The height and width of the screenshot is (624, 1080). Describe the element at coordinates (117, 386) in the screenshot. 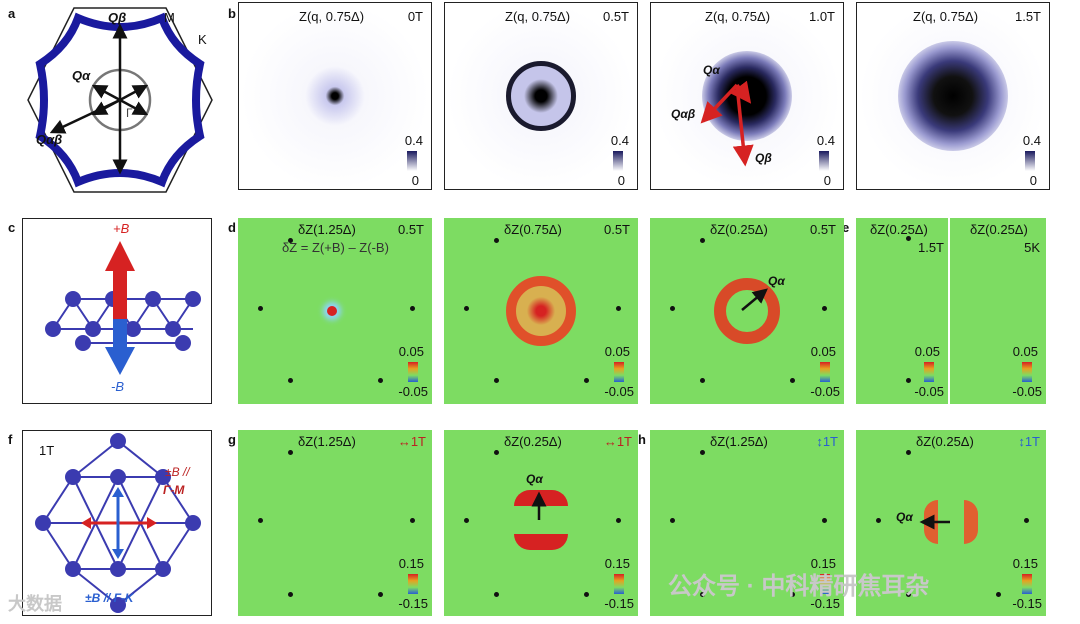

I see `minus-b-label: -B` at that location.